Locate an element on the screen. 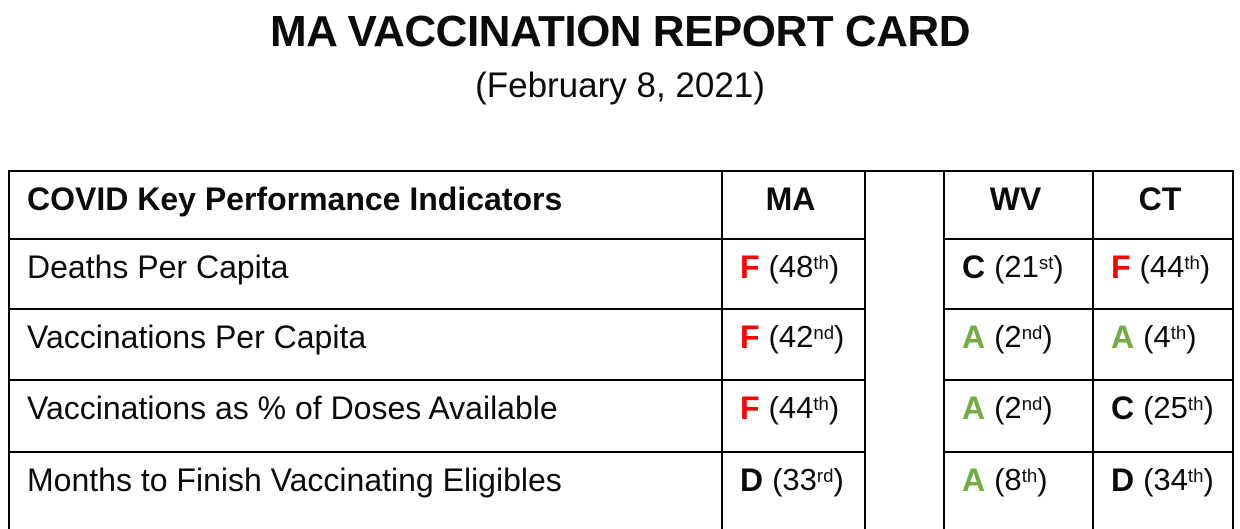 The image size is (1240, 529). grade-rank: (42nd) is located at coordinates (806, 336).